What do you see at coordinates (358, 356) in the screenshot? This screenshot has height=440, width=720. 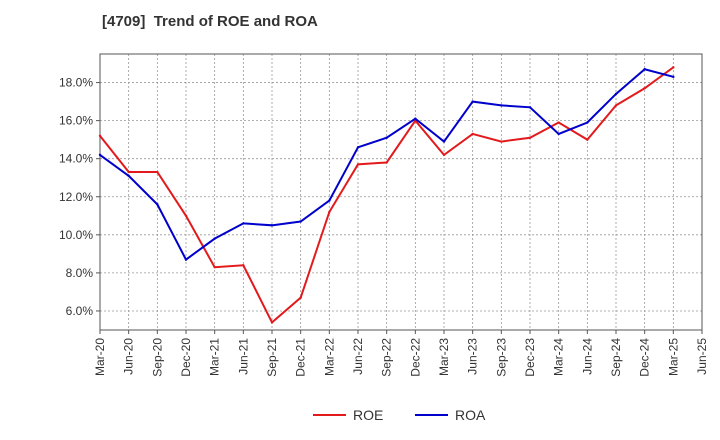 I see `x-tick-label: Jun-22` at bounding box center [358, 356].